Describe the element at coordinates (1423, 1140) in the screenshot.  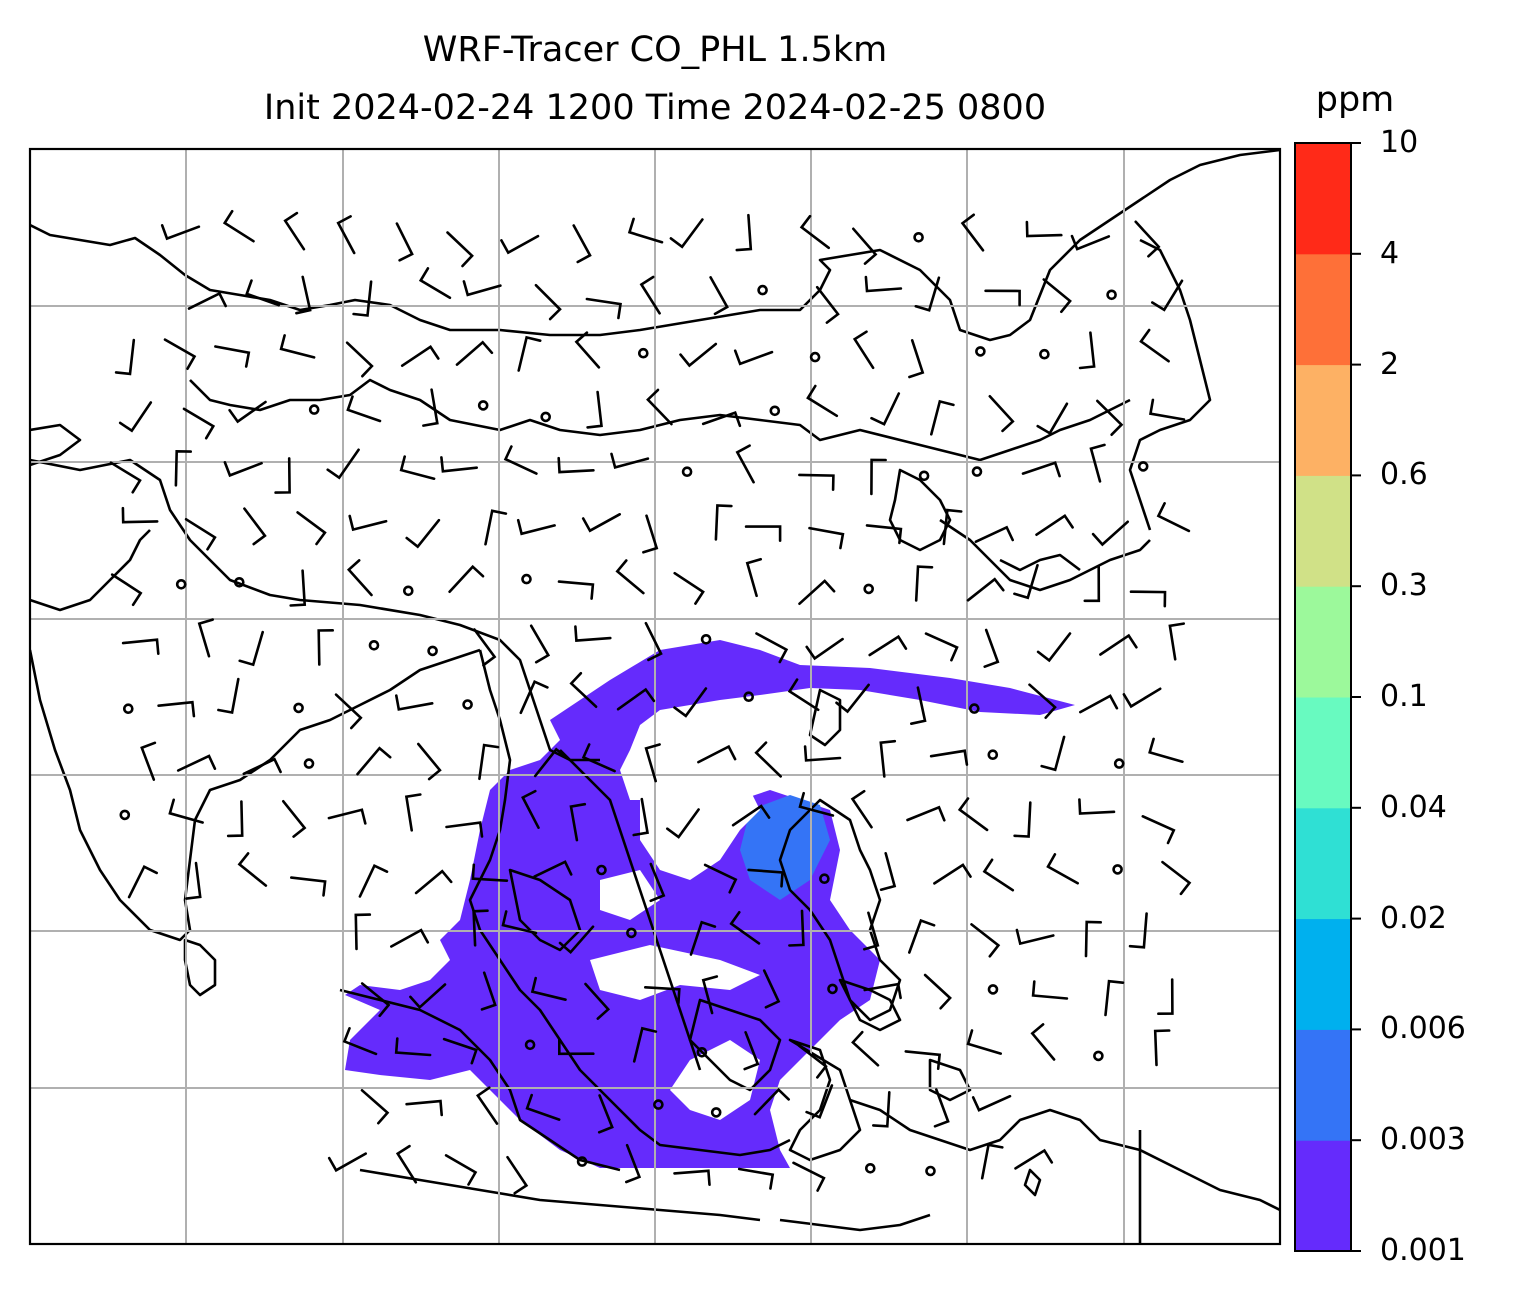
I see `colorbar-tick-label: 0.003` at that location.